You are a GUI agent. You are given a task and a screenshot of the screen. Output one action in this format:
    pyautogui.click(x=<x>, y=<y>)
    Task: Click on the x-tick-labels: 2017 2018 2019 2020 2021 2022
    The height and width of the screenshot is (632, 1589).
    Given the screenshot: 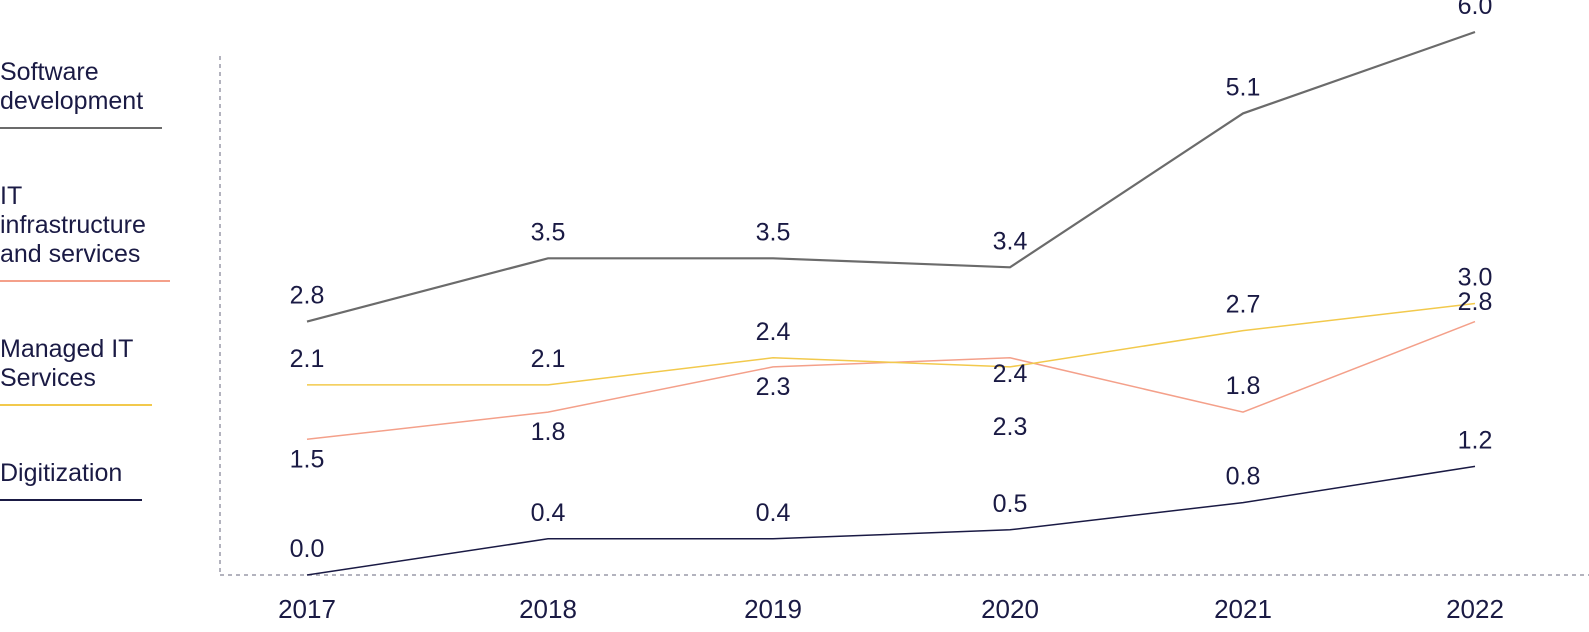 What is the action you would take?
    pyautogui.click(x=891, y=609)
    